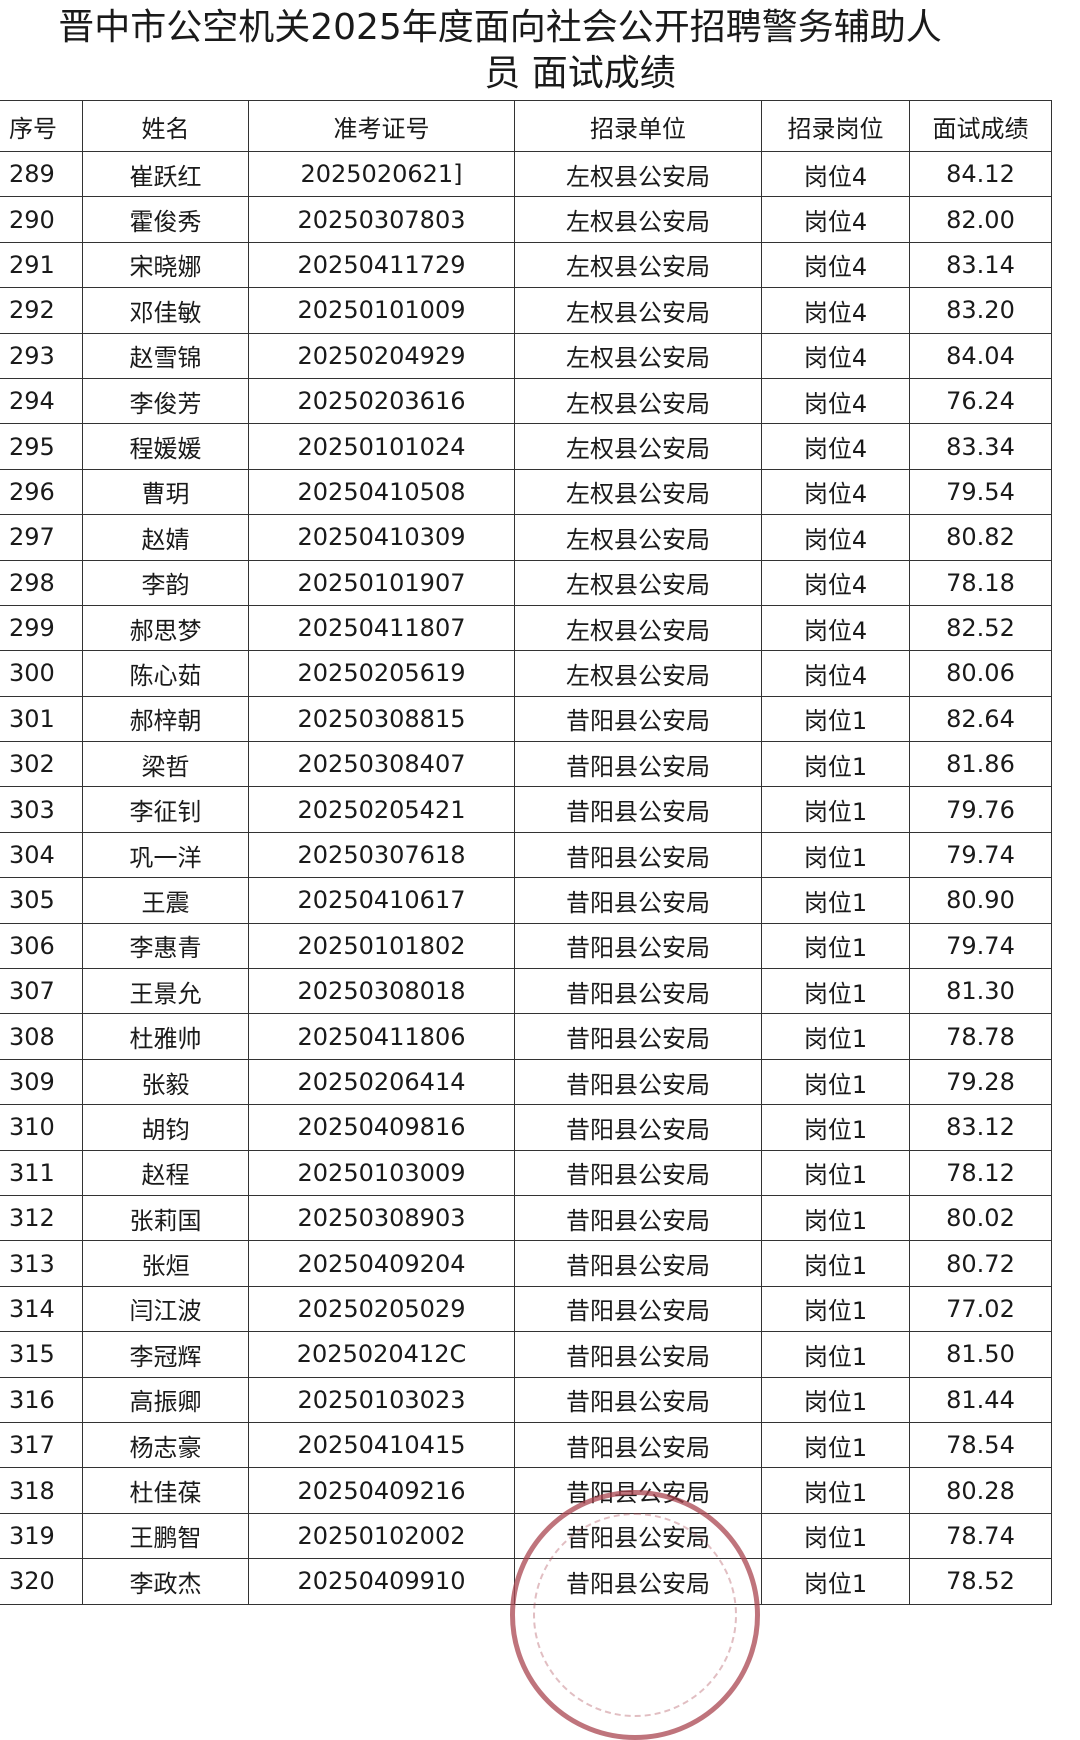  I want to click on cell-name: 李韵, so click(165, 582).